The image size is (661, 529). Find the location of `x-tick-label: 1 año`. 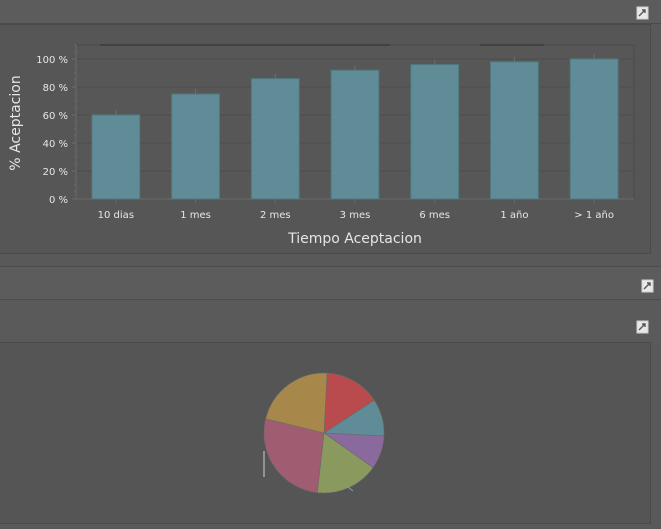

x-tick-label: 1 año is located at coordinates (514, 215).